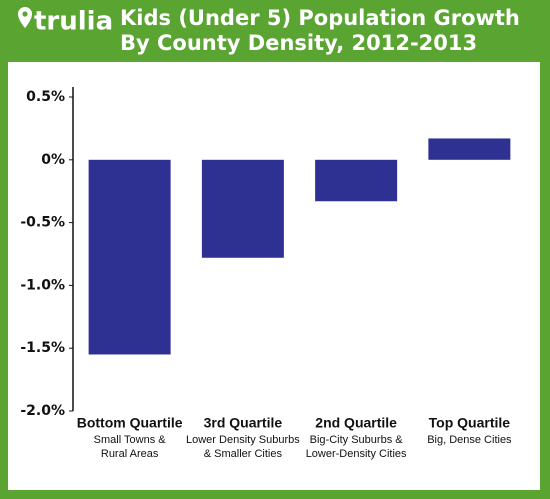  I want to click on logo-pin-hole, so click(25, 14).